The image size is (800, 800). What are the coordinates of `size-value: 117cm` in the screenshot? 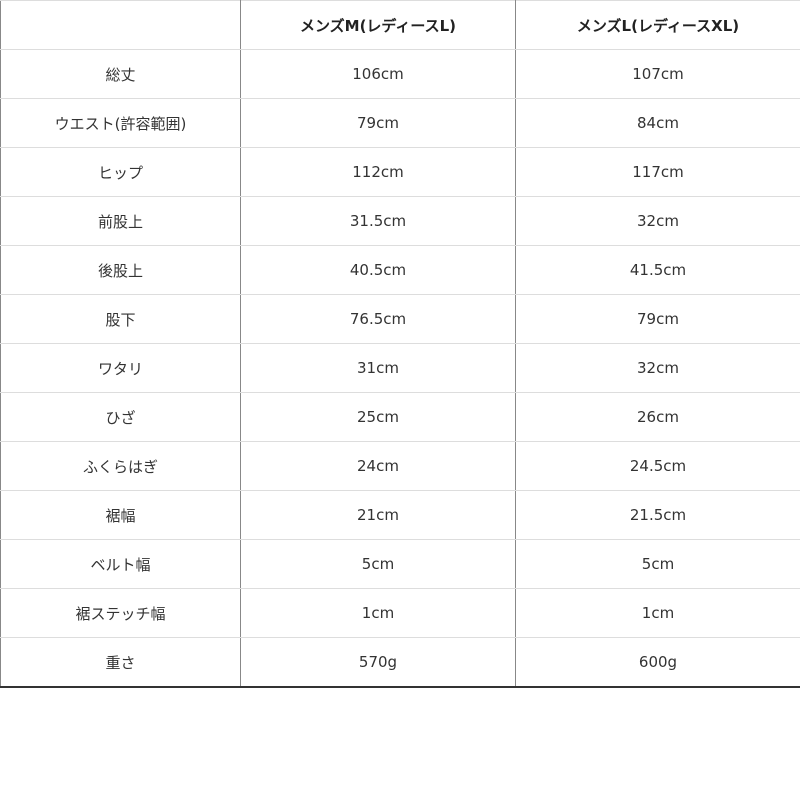 It's located at (657, 172).